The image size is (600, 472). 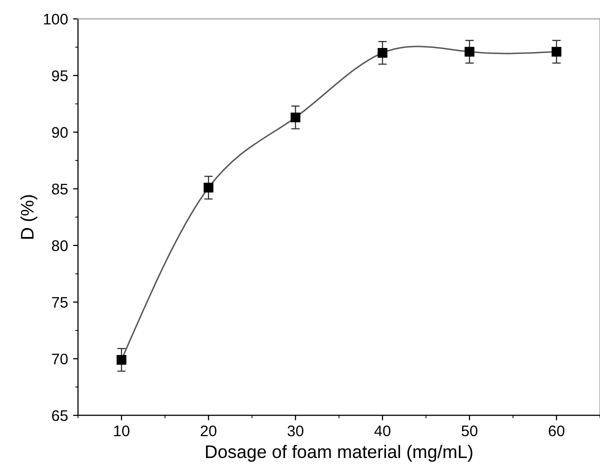 I want to click on x-tick-label: 50, so click(x=470, y=430).